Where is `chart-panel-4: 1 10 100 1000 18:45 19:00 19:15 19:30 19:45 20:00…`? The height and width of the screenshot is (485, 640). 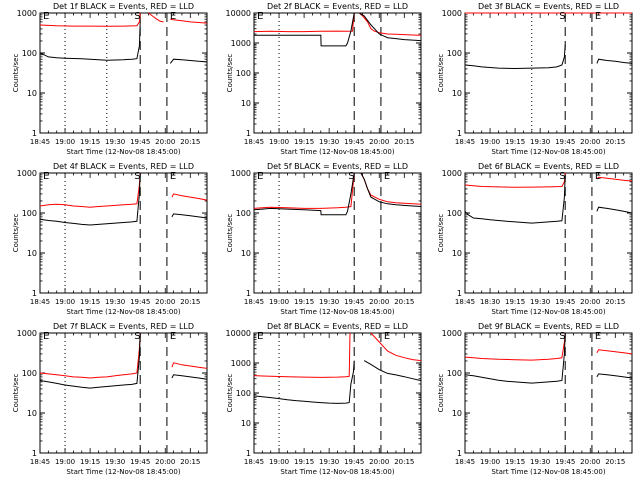
chart-panel-4: 1 10 100 1000 18:45 19:00 19:15 19:30 19:45 20:00… is located at coordinates (110, 239).